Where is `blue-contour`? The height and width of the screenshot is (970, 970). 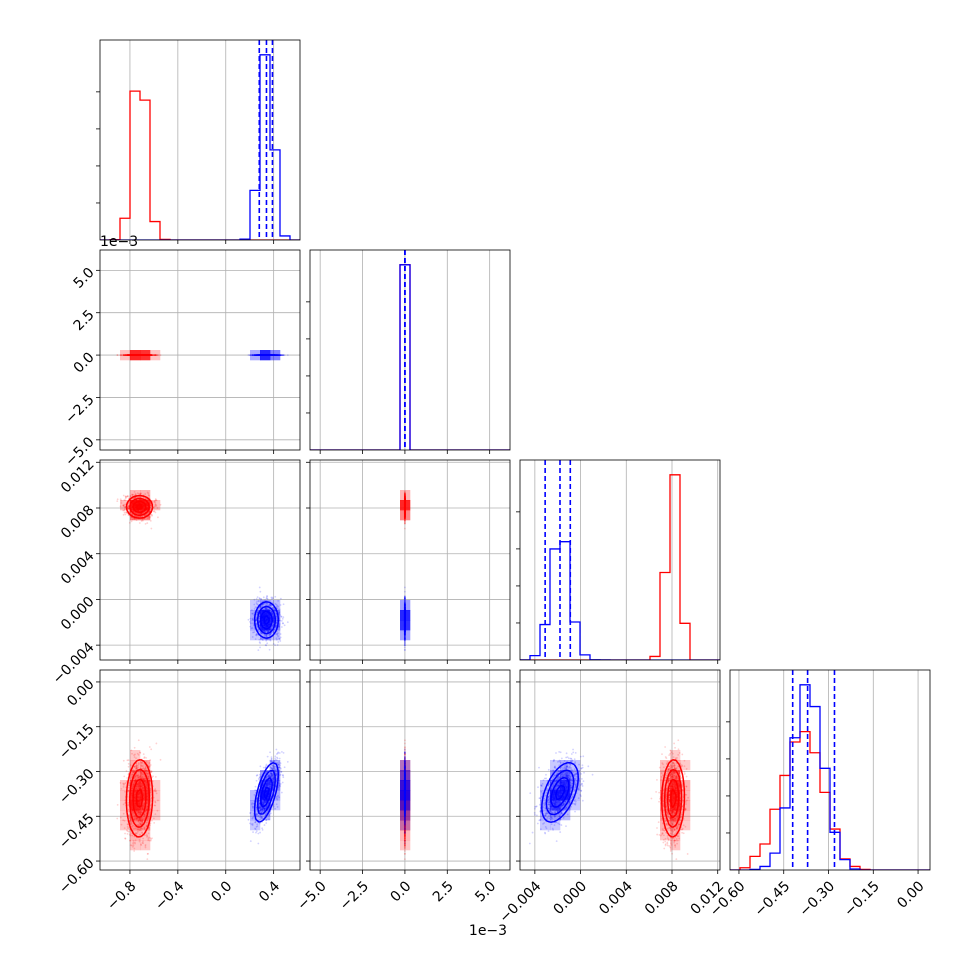
blue-contour is located at coordinates (266, 620).